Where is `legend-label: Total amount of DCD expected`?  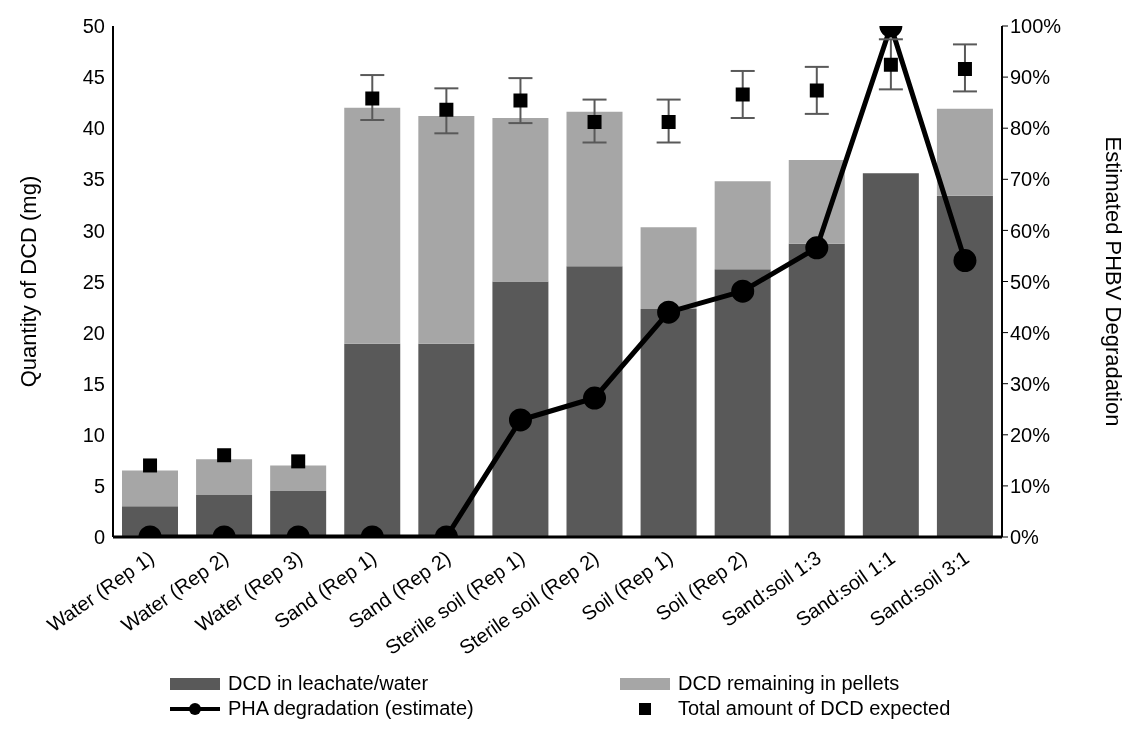
legend-label: Total amount of DCD expected is located at coordinates (814, 708).